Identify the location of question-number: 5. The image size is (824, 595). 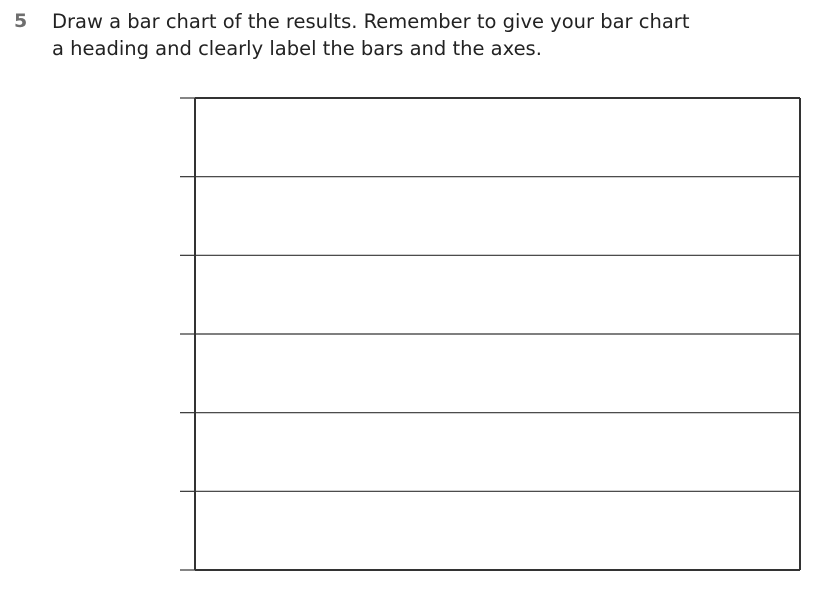
(21, 21).